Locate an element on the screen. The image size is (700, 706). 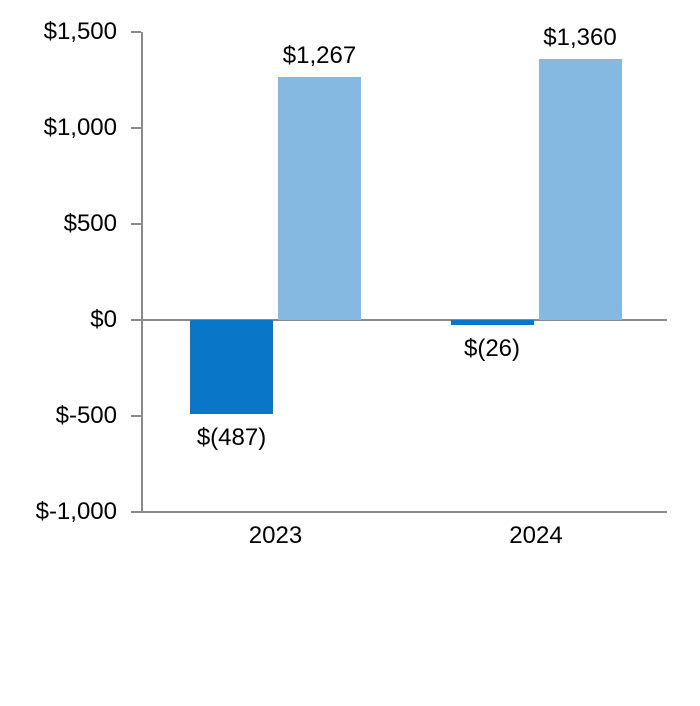
bar-value-label: $1,267 is located at coordinates (319, 55).